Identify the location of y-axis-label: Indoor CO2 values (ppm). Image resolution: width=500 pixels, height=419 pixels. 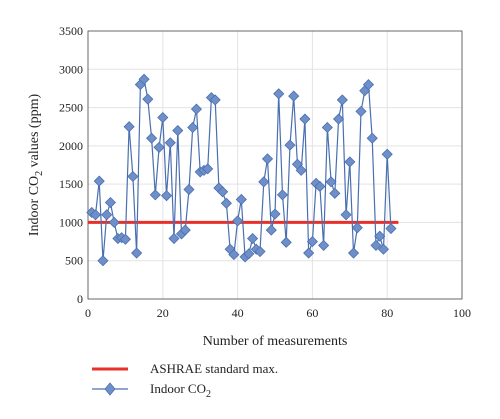
(36, 165).